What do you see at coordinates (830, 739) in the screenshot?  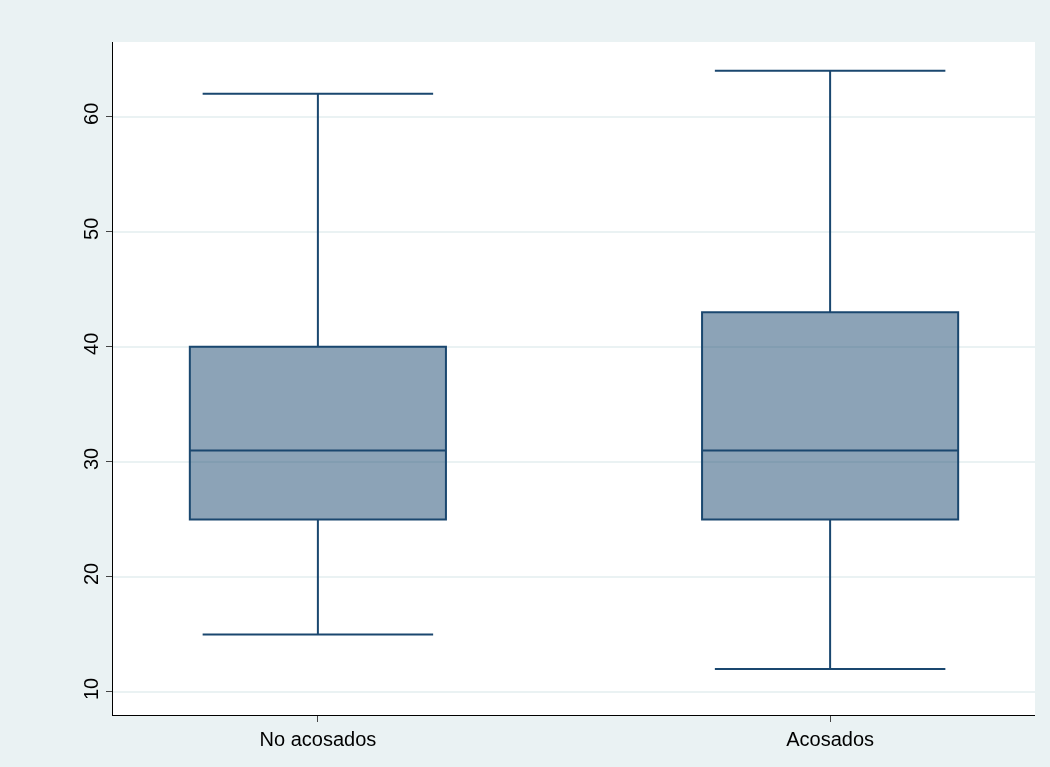 I see `x-tick-label: Acosados` at bounding box center [830, 739].